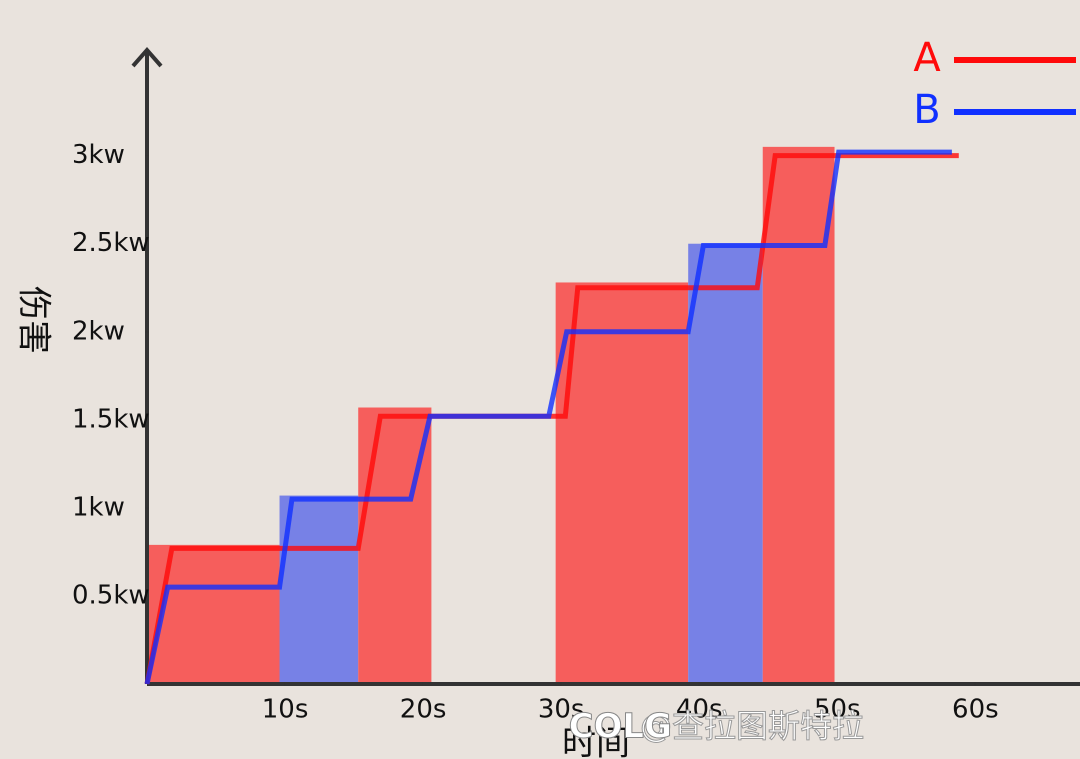 The image size is (1080, 759). I want to click on y-tick-label: 2kw, so click(98, 331).